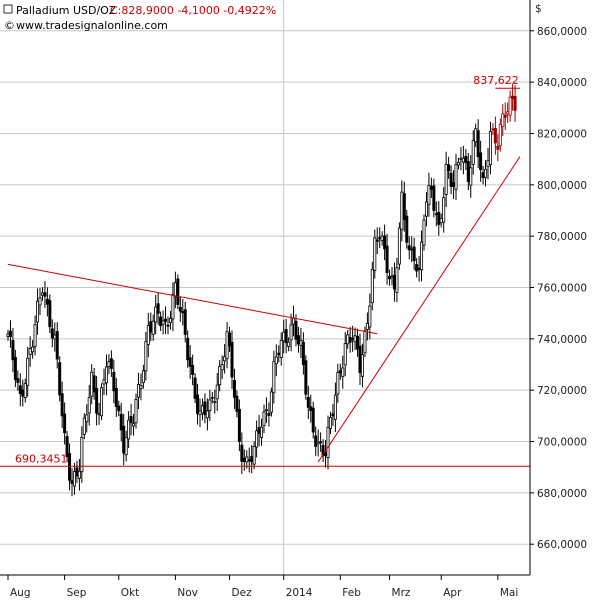  What do you see at coordinates (77, 593) in the screenshot?
I see `x-tick-label: Sep` at bounding box center [77, 593].